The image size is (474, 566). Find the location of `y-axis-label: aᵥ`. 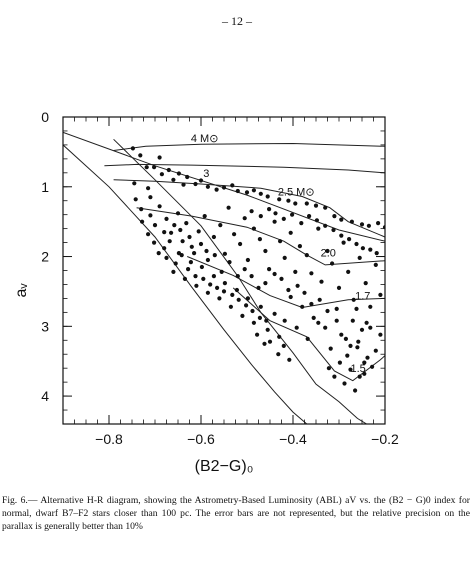

y-axis-label: aᵥ is located at coordinates (21, 290).